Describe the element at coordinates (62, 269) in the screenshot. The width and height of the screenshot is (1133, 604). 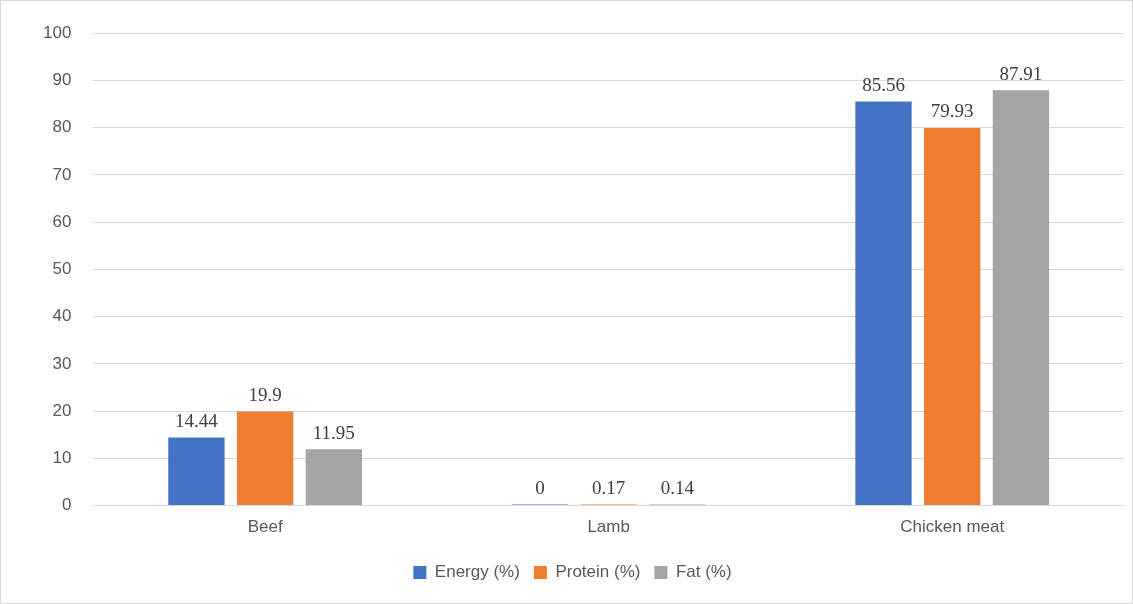
I see `y-tick-label: 50` at that location.